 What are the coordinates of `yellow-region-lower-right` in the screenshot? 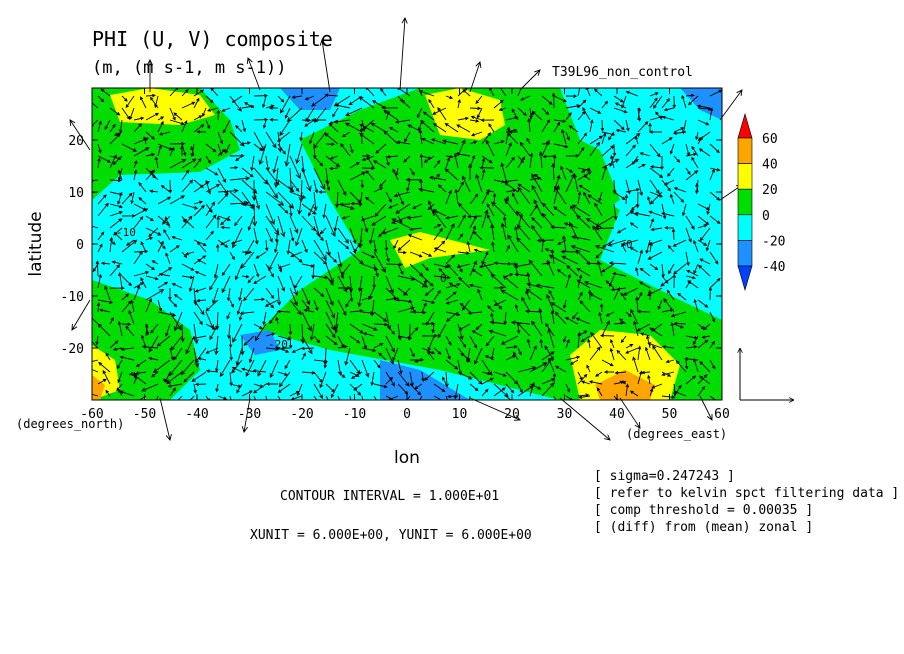 It's located at (625, 365).